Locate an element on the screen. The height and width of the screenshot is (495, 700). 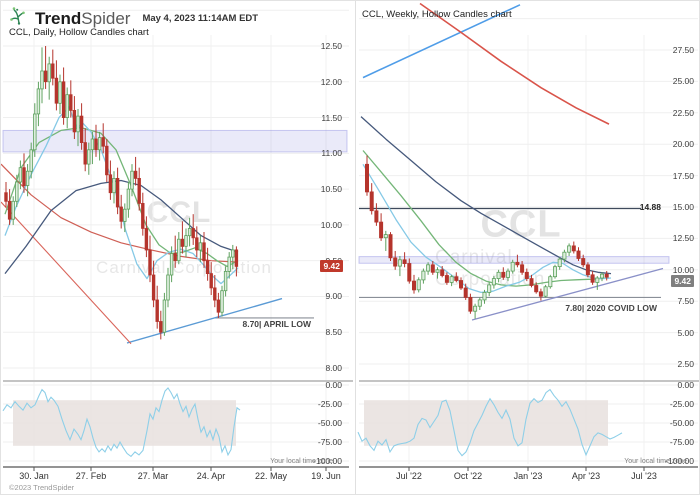
x-axis-label: 27. Mar is located at coordinates (153, 476).